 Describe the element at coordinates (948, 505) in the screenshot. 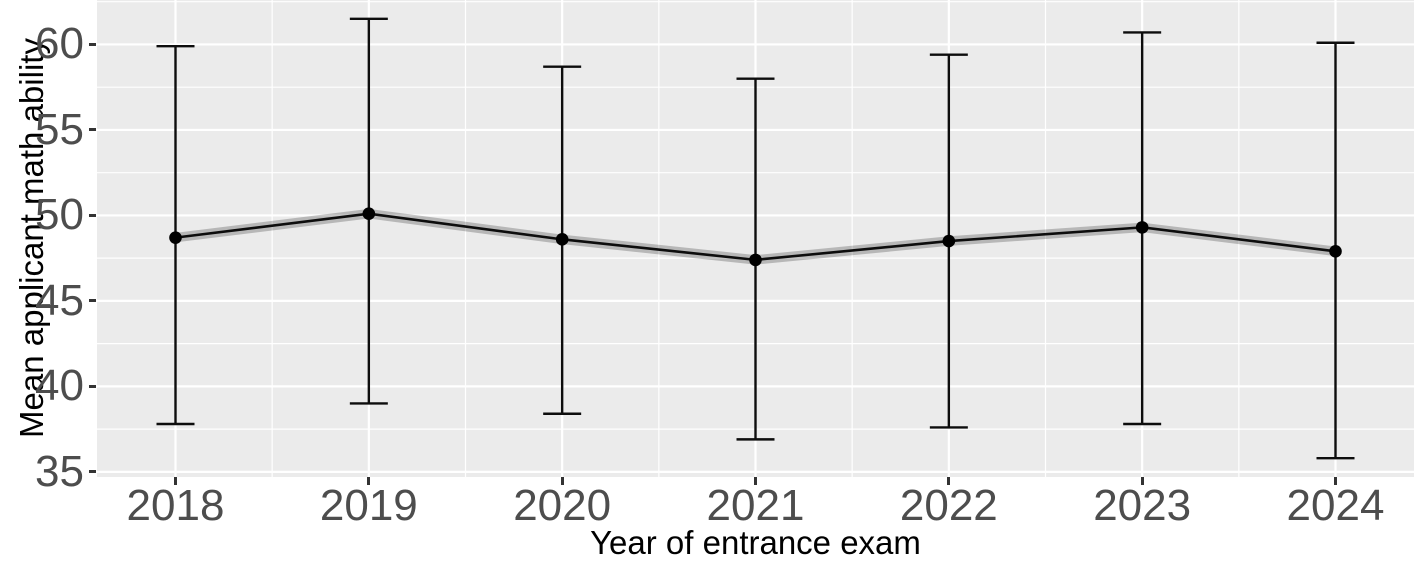

I see `x-axis-tick-label: 2022` at that location.